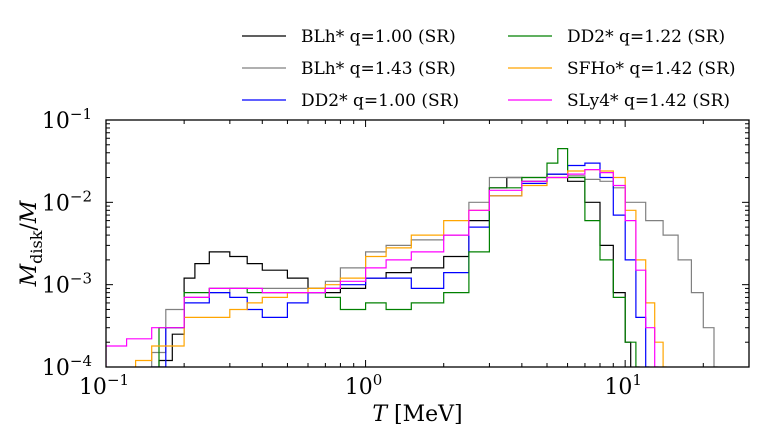 The width and height of the screenshot is (768, 448). What do you see at coordinates (364, 385) in the screenshot?
I see `x-tick-label: 10⁰` at bounding box center [364, 385].